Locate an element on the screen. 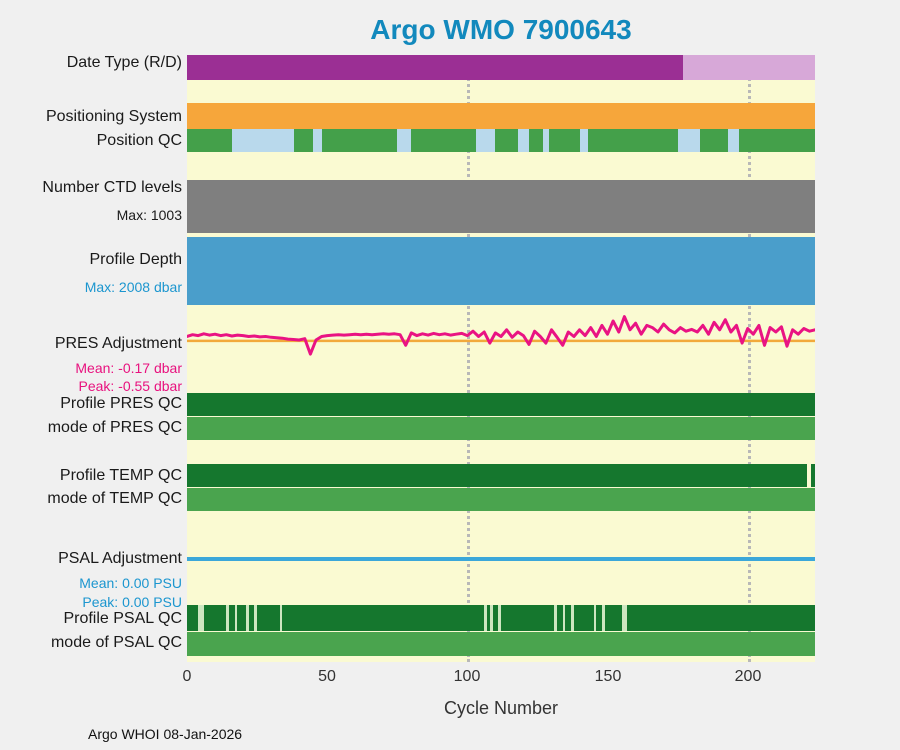  row-label-mode-psal-qc: mode of PSAL QC is located at coordinates (116, 642).